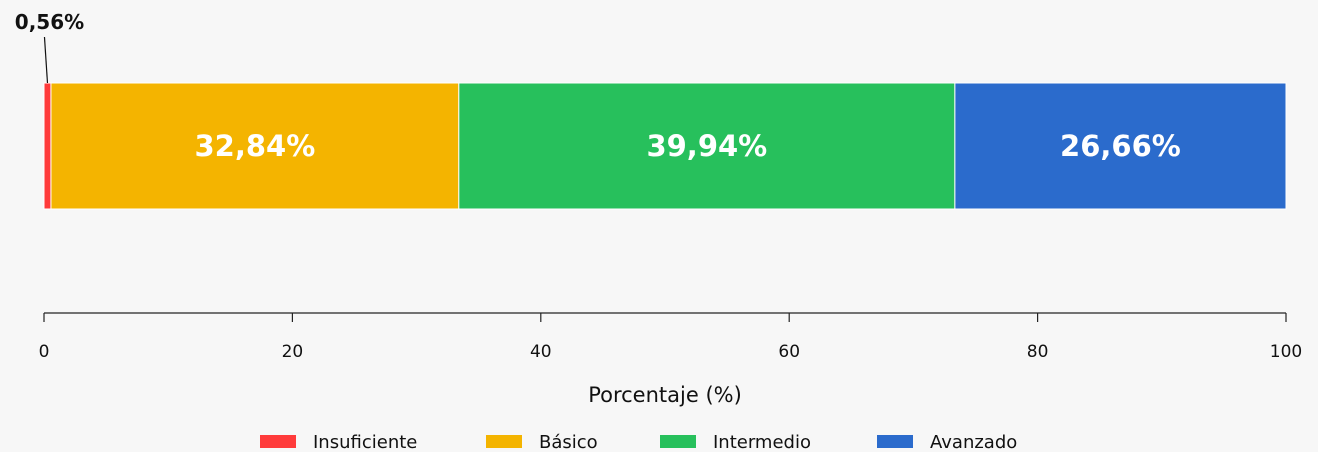 The height and width of the screenshot is (452, 1318). Describe the element at coordinates (293, 352) in the screenshot. I see `x-tick-label: 20` at that location.